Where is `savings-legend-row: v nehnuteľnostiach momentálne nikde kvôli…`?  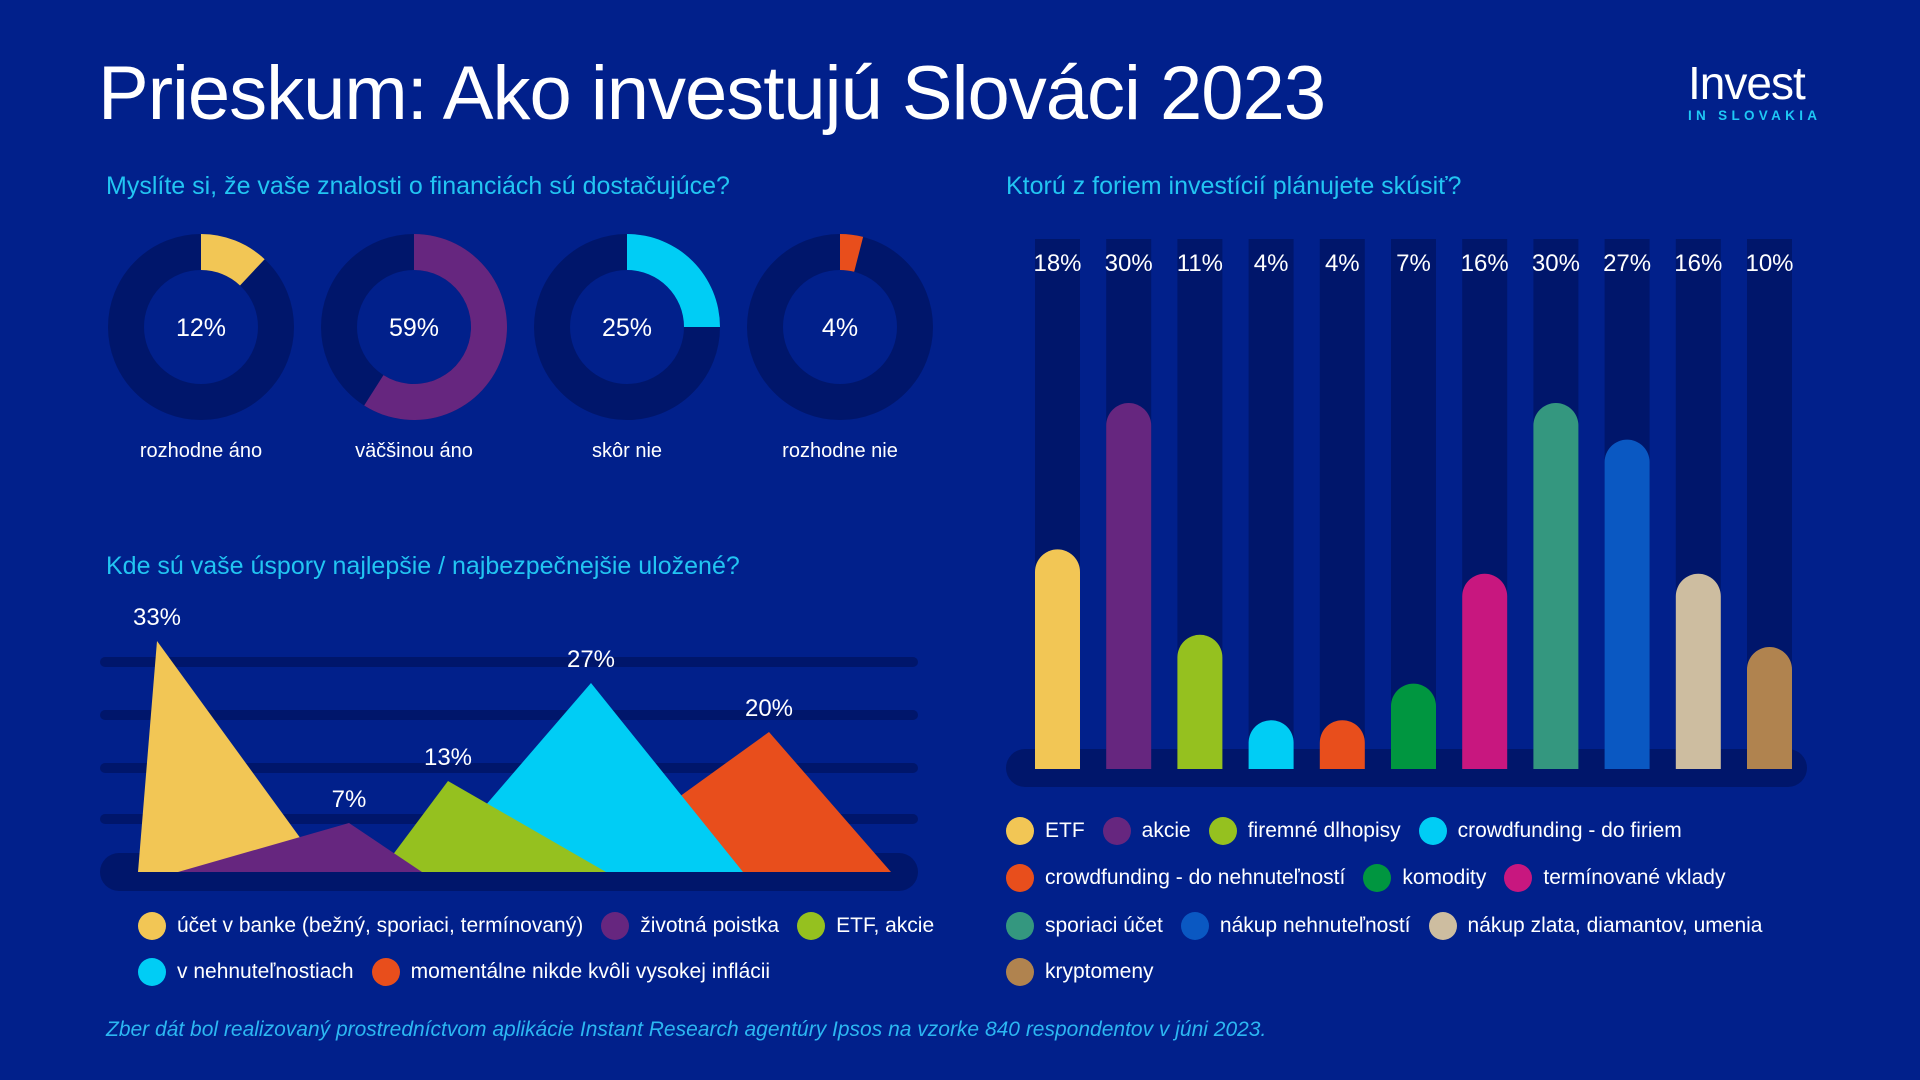 savings-legend-row: v nehnuteľnostiach momentálne nikde kvôli… is located at coordinates (457, 972).